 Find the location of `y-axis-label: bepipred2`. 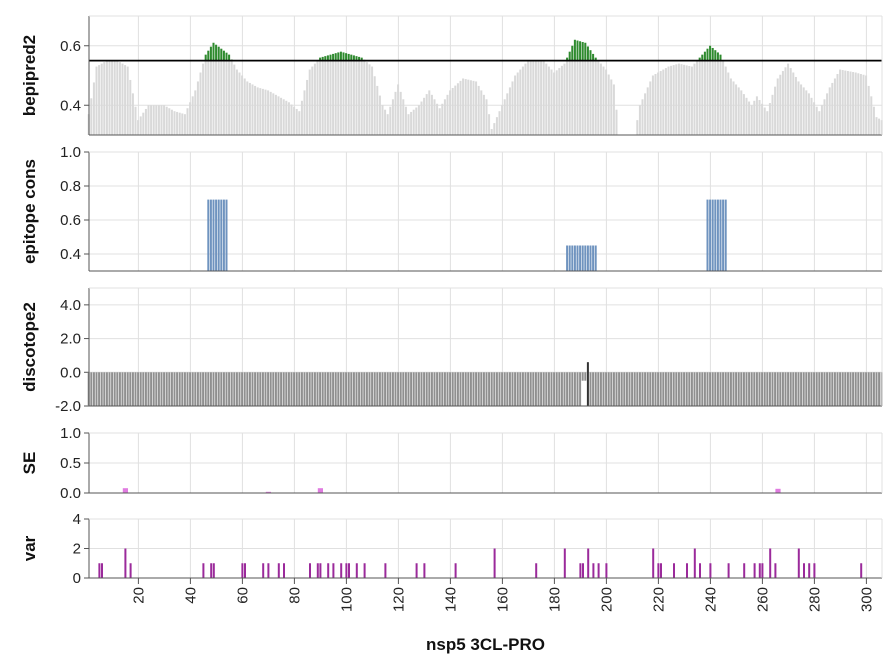

y-axis-label: bepipred2 is located at coordinates (29, 75).